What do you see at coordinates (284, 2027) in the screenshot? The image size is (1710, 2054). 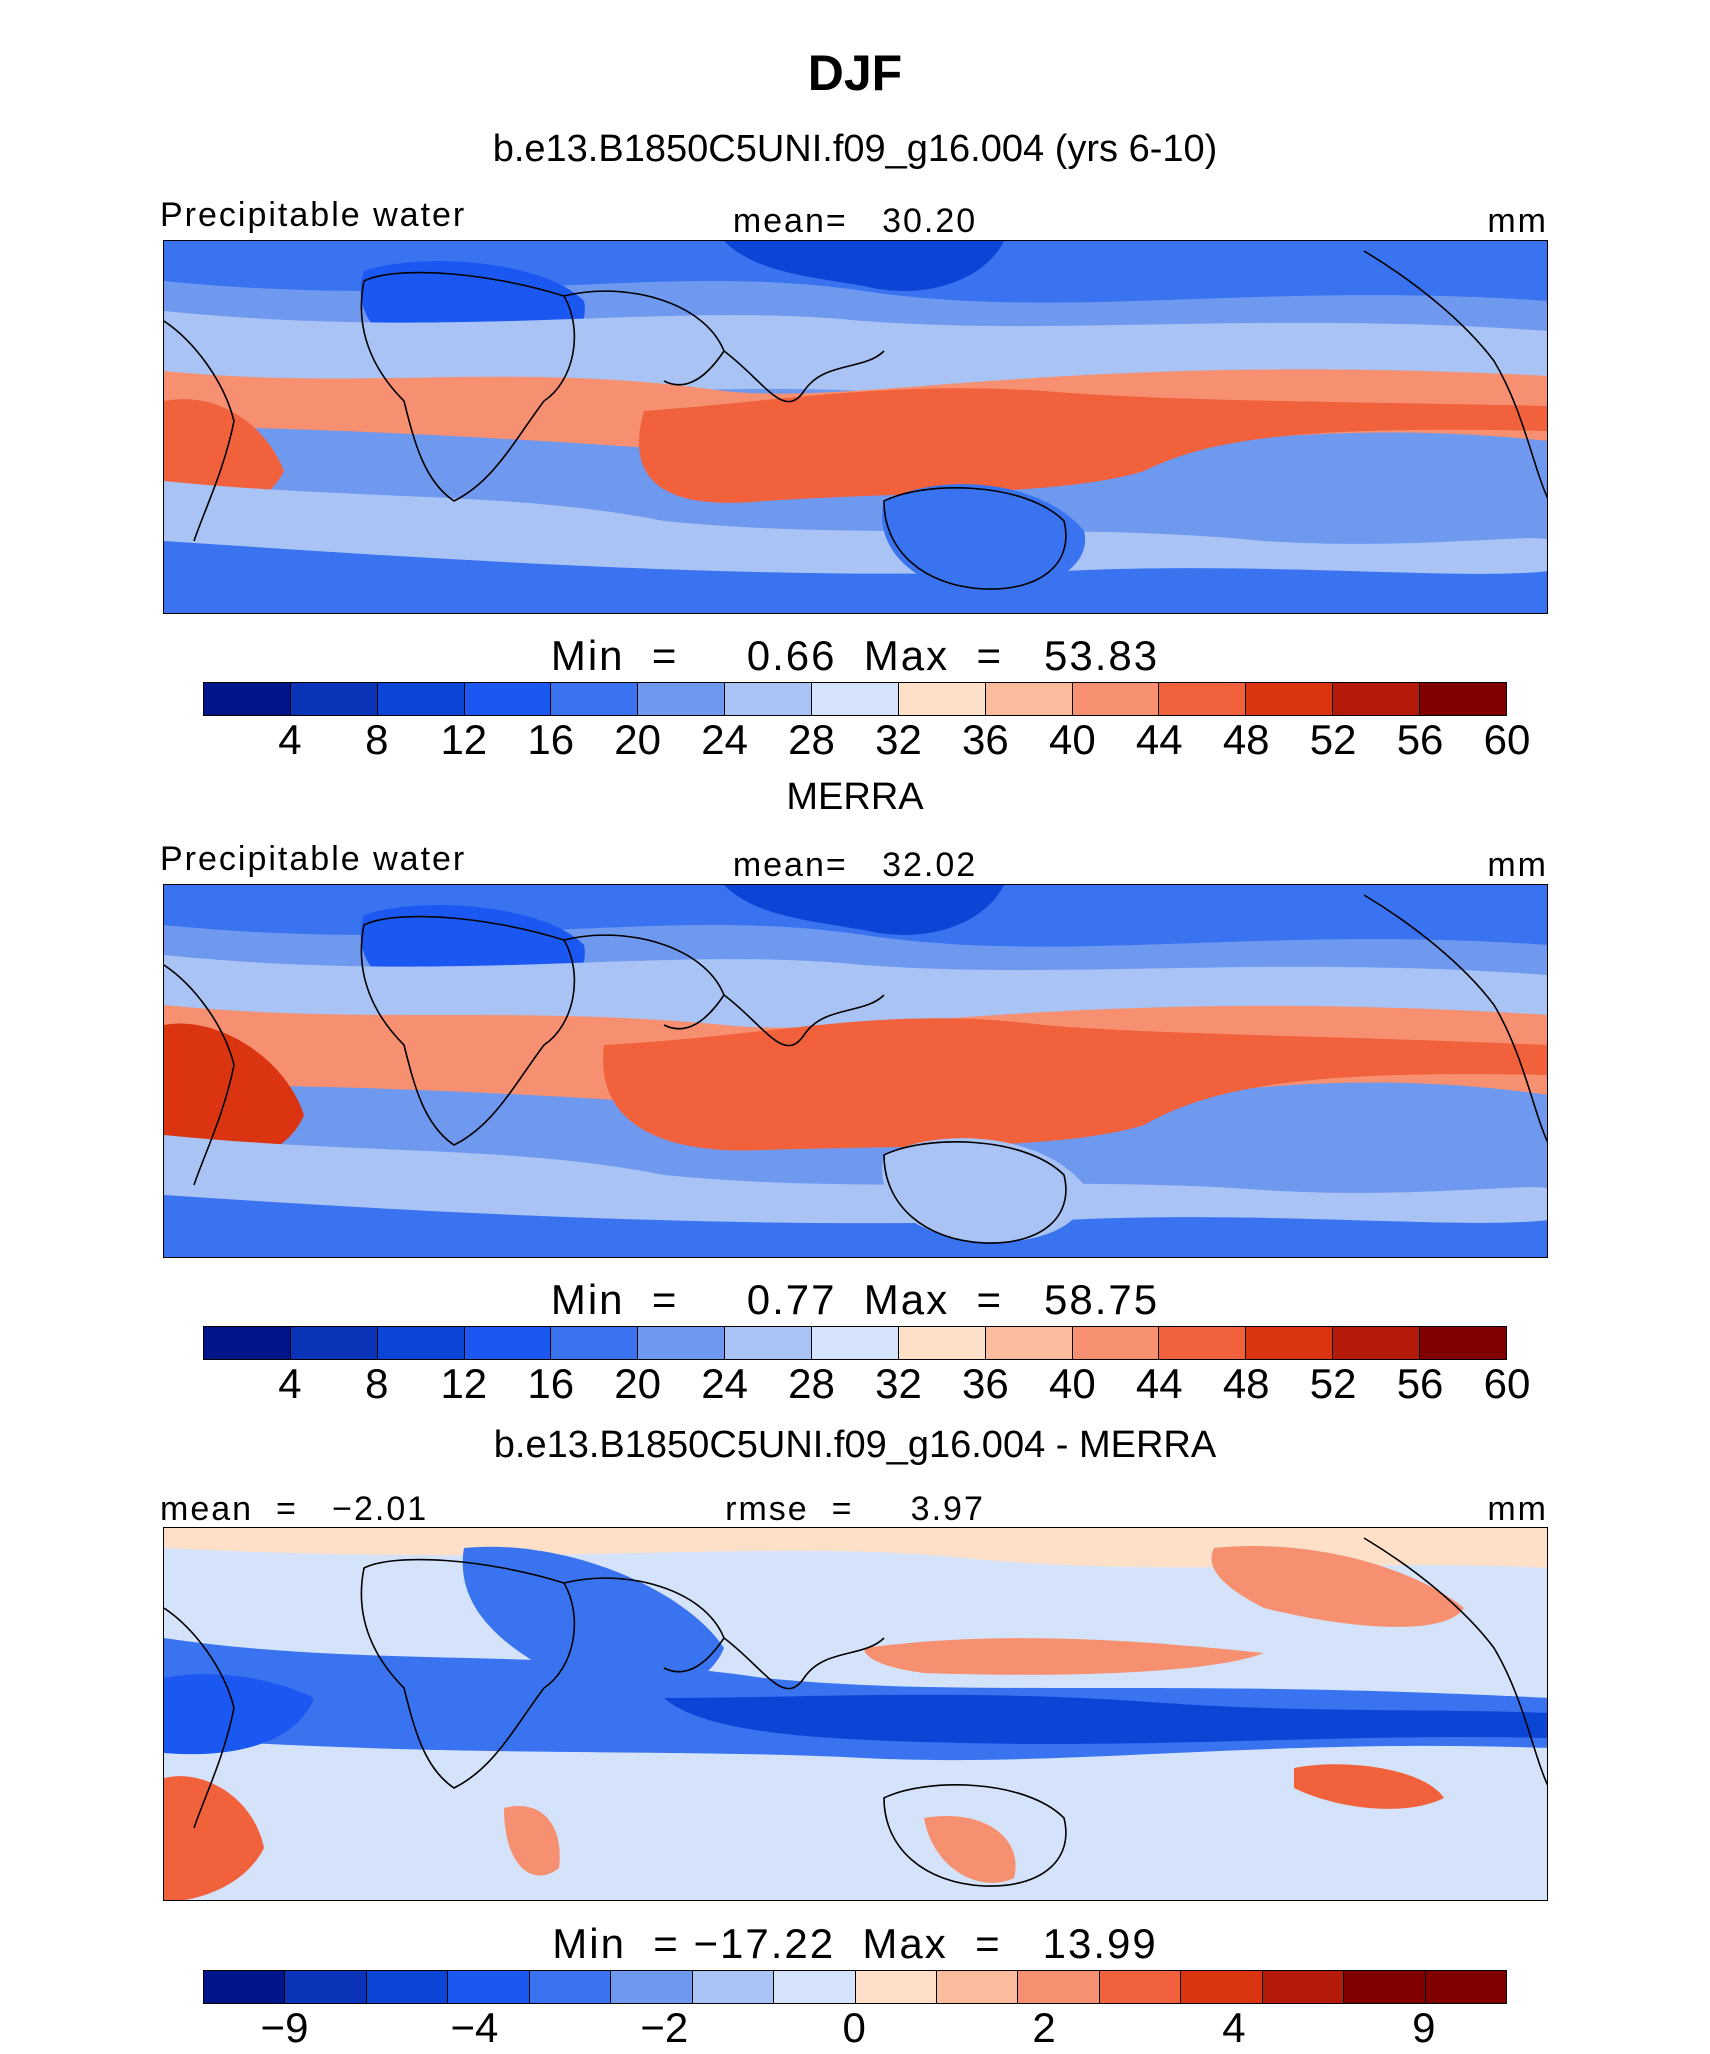 I see `colorbar-tick-label: −9` at bounding box center [284, 2027].